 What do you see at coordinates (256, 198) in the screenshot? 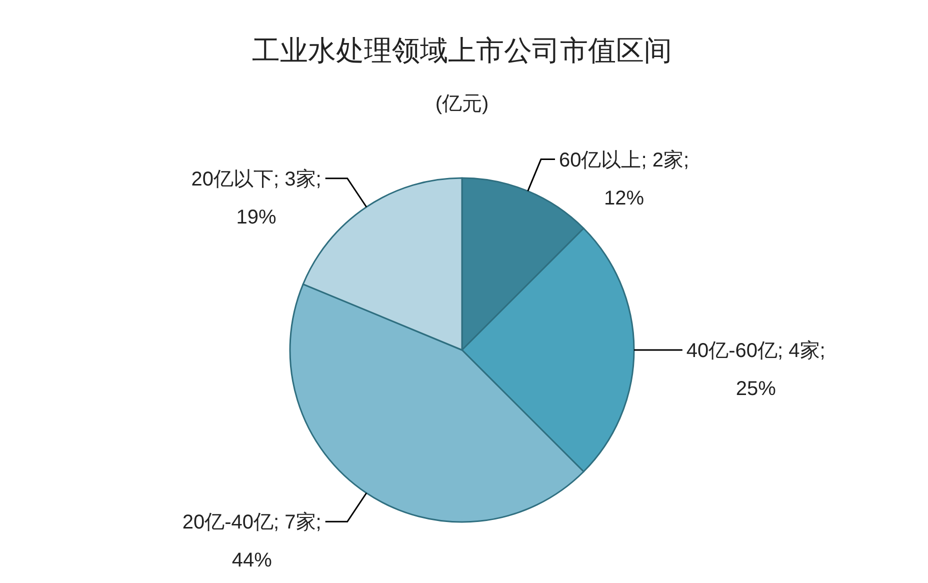
I see `slice-label: 20亿以下; 3家; 19%` at bounding box center [256, 198].